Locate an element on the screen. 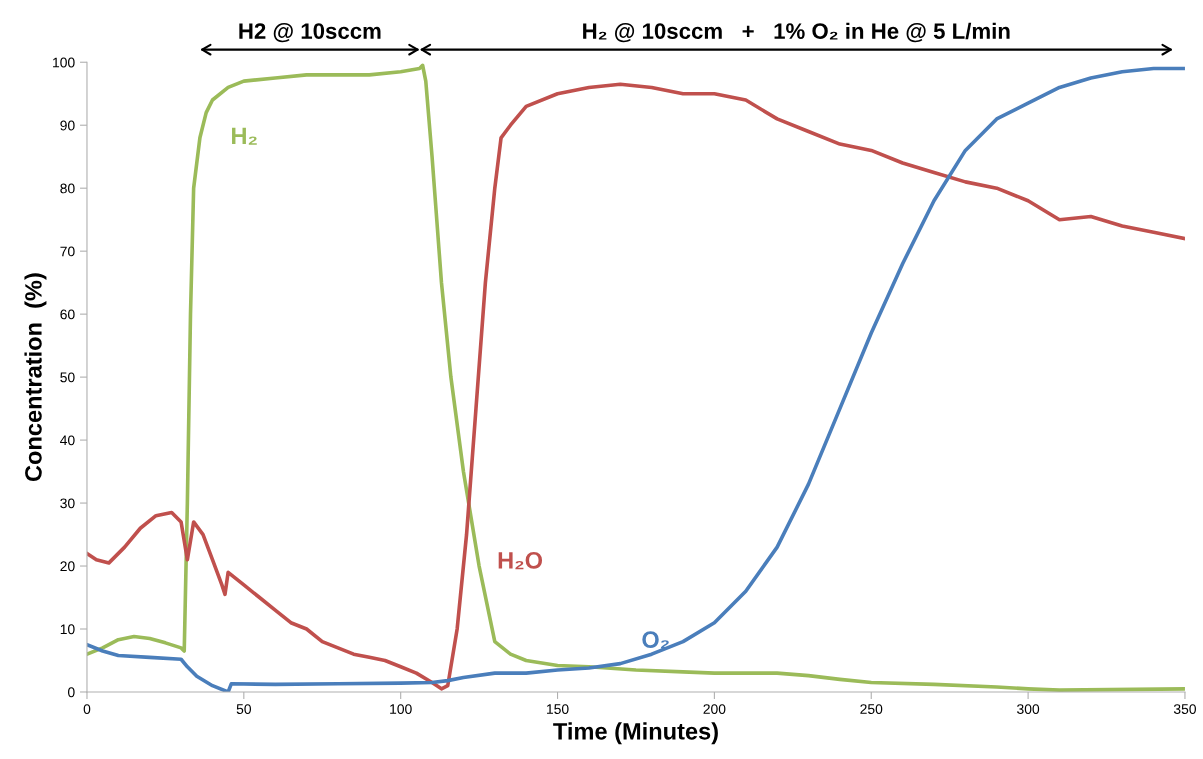 This screenshot has height=759, width=1203. y-axis-title: Concentration (%) is located at coordinates (35, 377).